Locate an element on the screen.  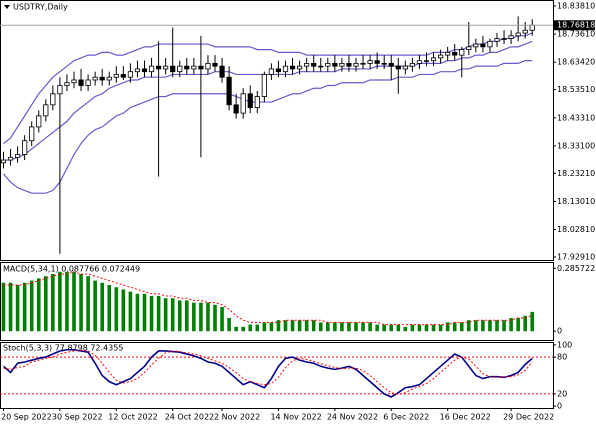
y-tick-label: 100 is located at coordinates (564, 344).